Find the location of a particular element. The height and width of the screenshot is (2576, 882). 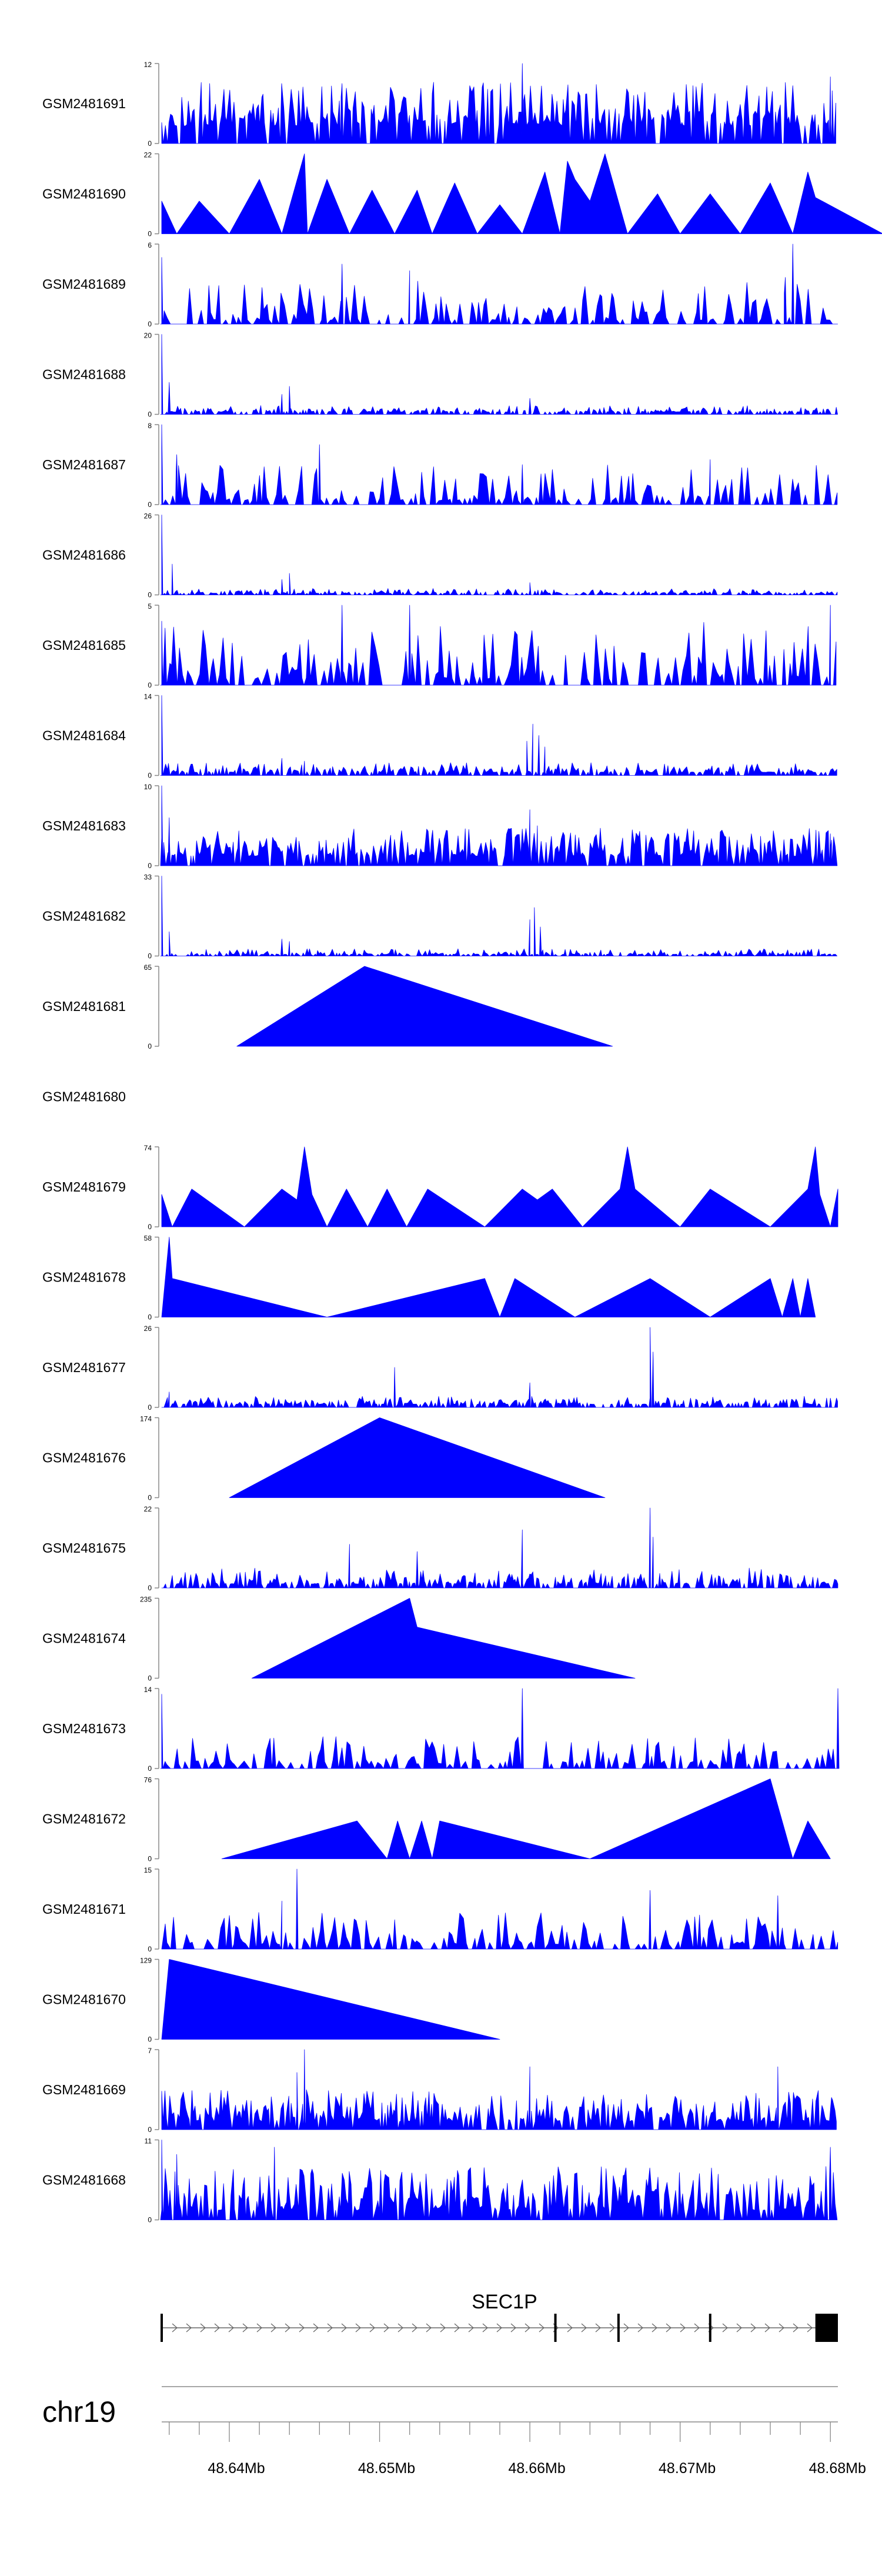

track-GSM2481678: GSM2481678 58 0 is located at coordinates (429, 1278).